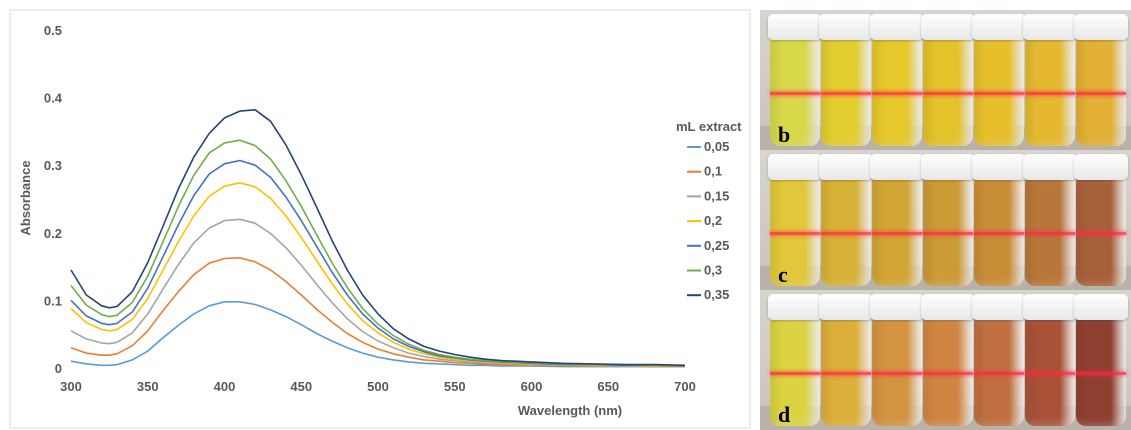 The height and width of the screenshot is (430, 1131). I want to click on vial-photo-b: b, so click(945, 80).